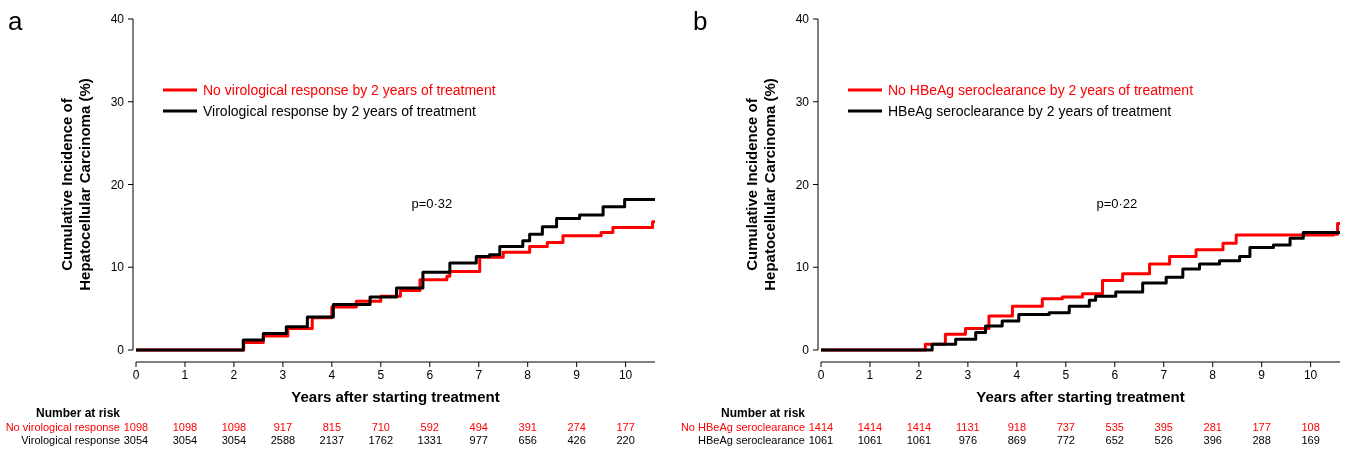 This screenshot has height=455, width=1346. Describe the element at coordinates (1030, 110) in the screenshot. I see `legend-label: HBeAg seroclearance by 2 years of treatment` at that location.